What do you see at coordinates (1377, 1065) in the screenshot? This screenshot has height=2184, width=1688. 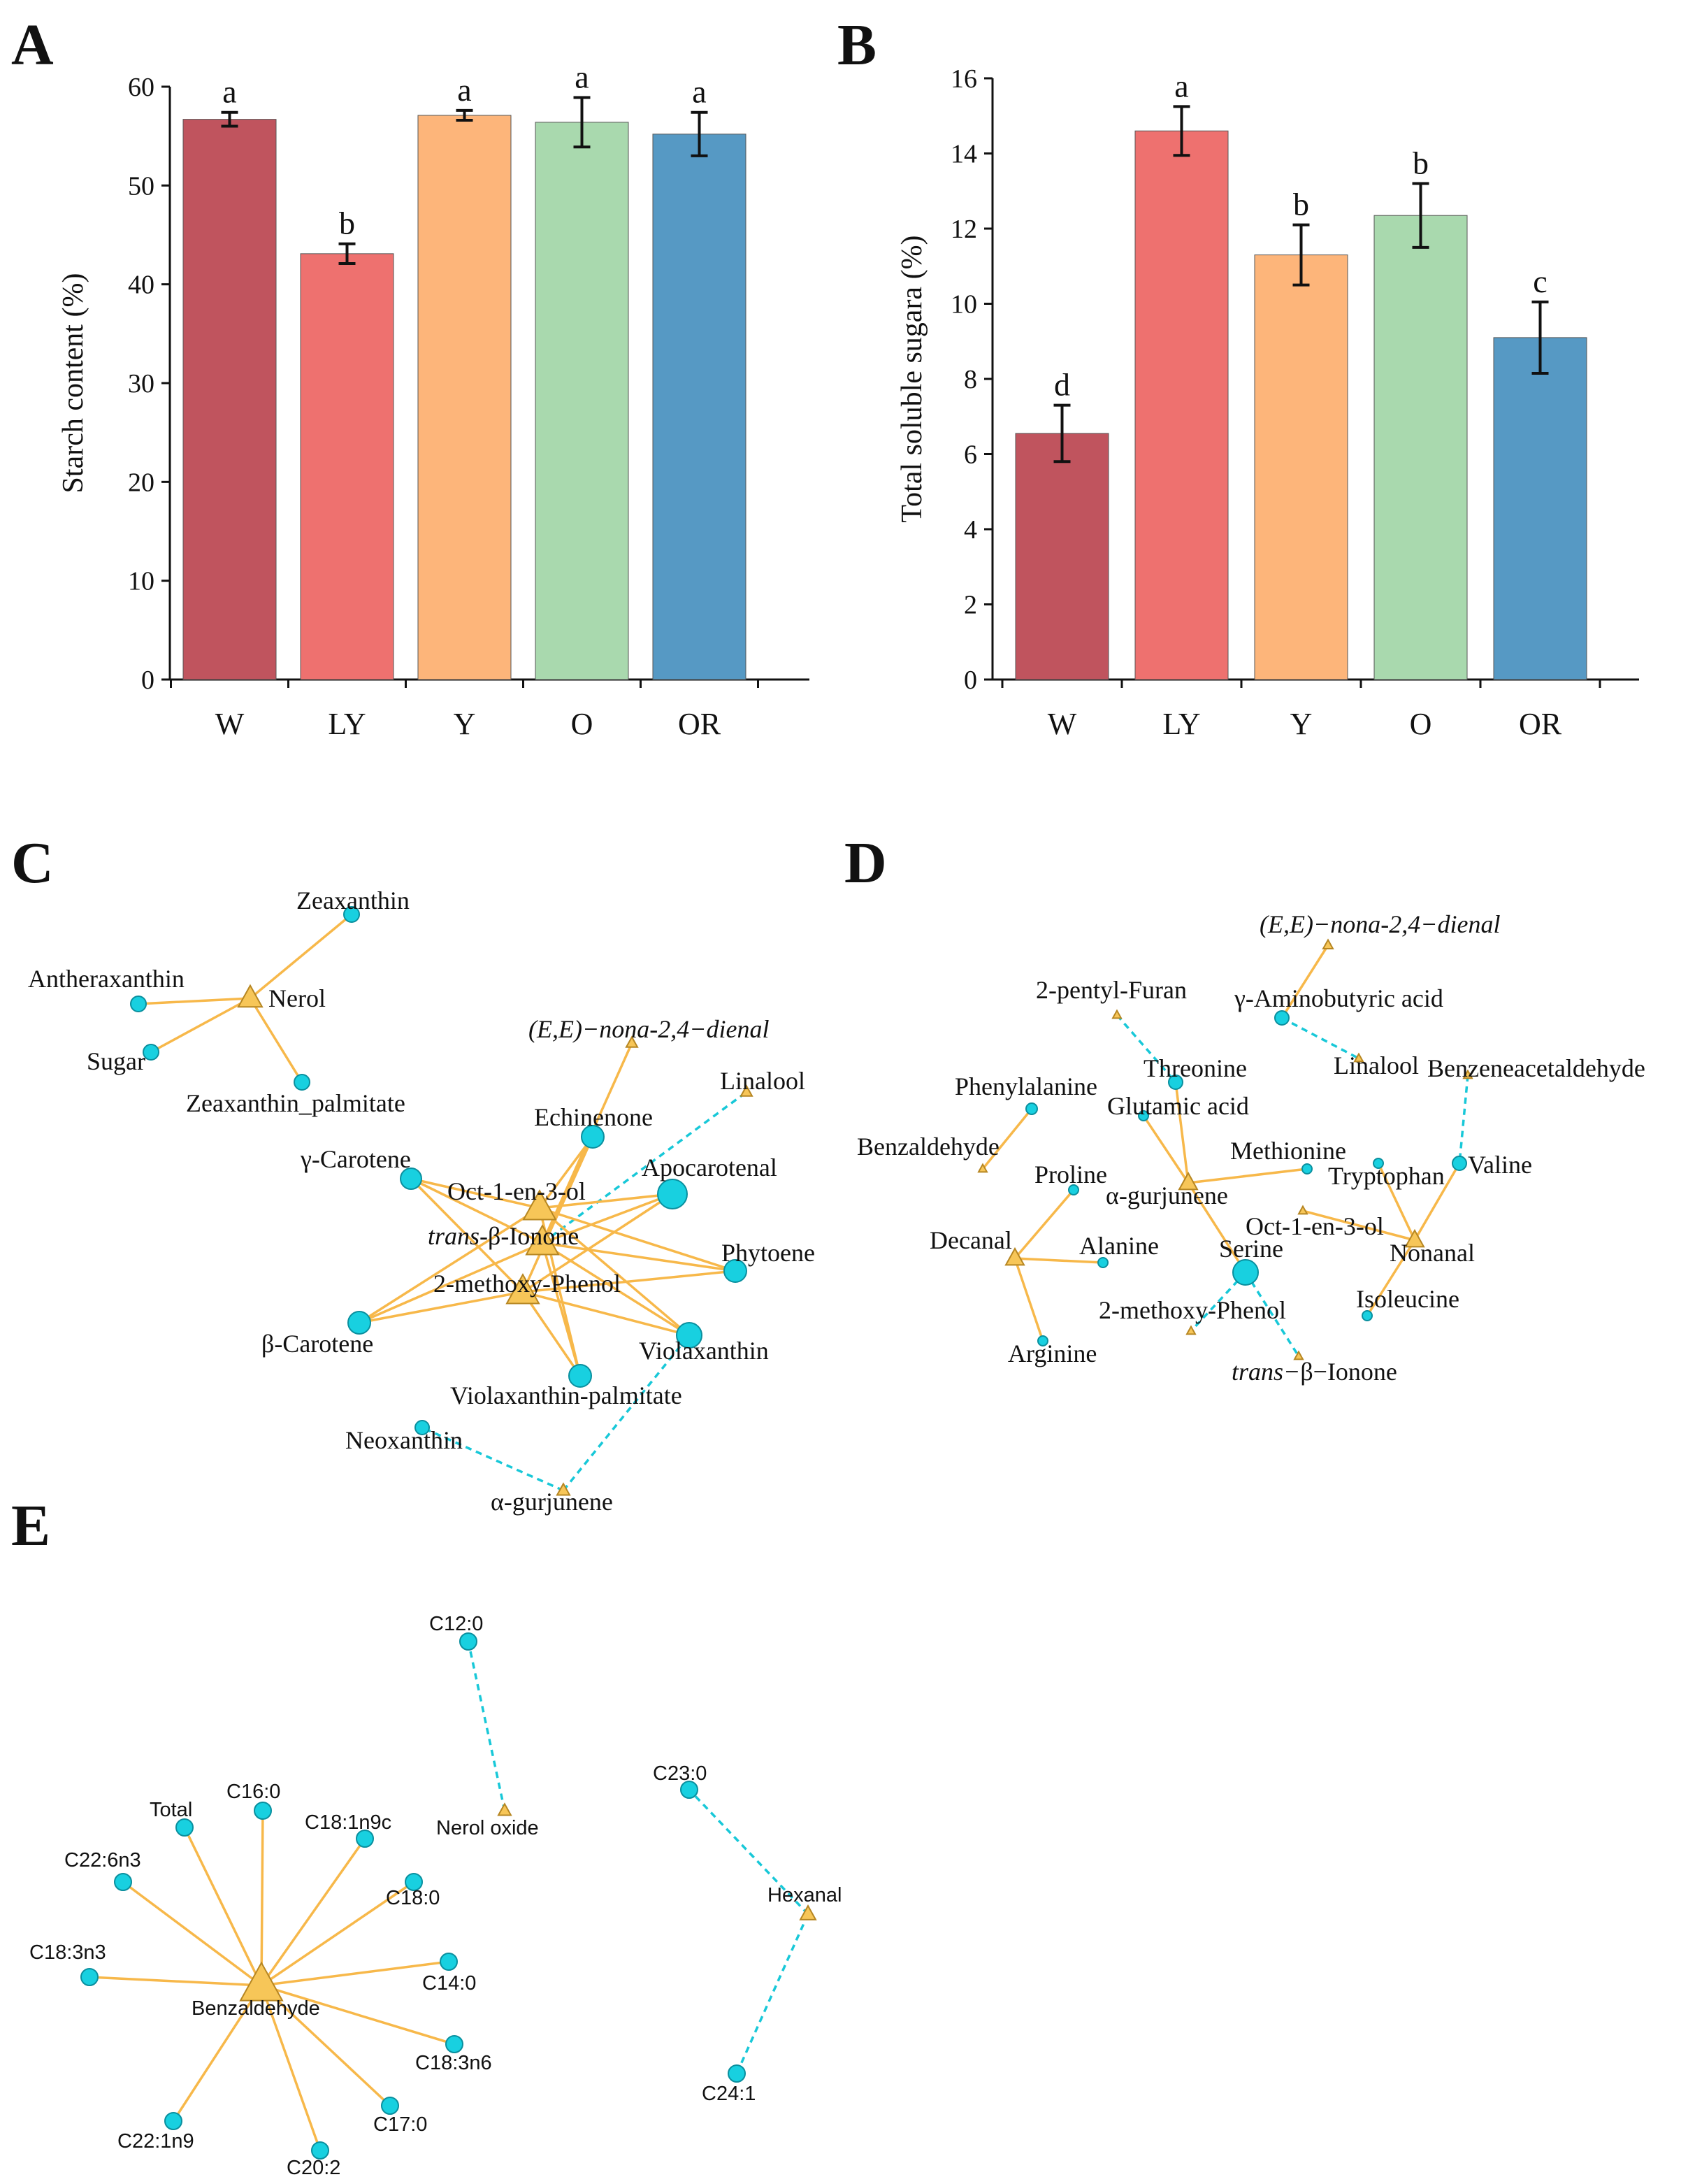 I see `node-label-lin: Linalool` at bounding box center [1377, 1065].